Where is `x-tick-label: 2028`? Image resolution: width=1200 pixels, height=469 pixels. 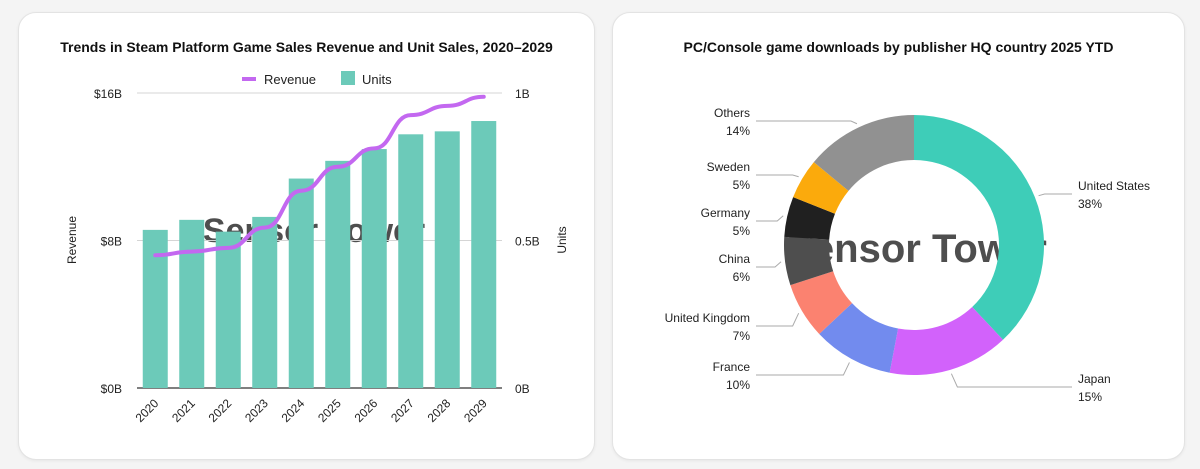 x-tick-label: 2028 is located at coordinates (439, 410).